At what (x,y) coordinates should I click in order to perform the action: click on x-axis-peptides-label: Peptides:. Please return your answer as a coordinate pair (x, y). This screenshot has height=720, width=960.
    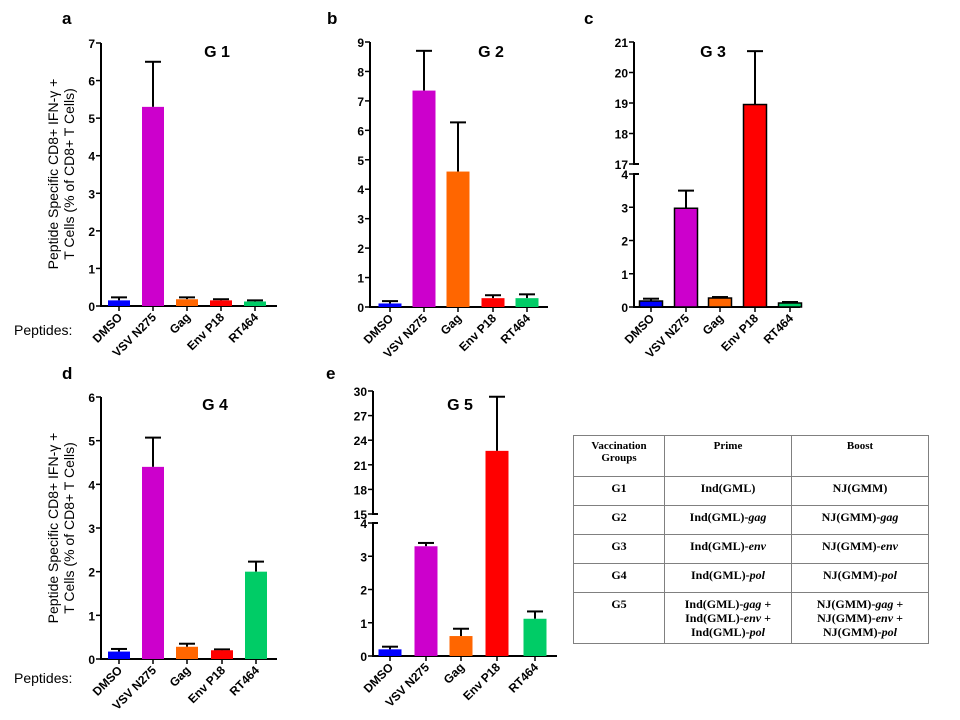
    Looking at the image, I should click on (43, 330).